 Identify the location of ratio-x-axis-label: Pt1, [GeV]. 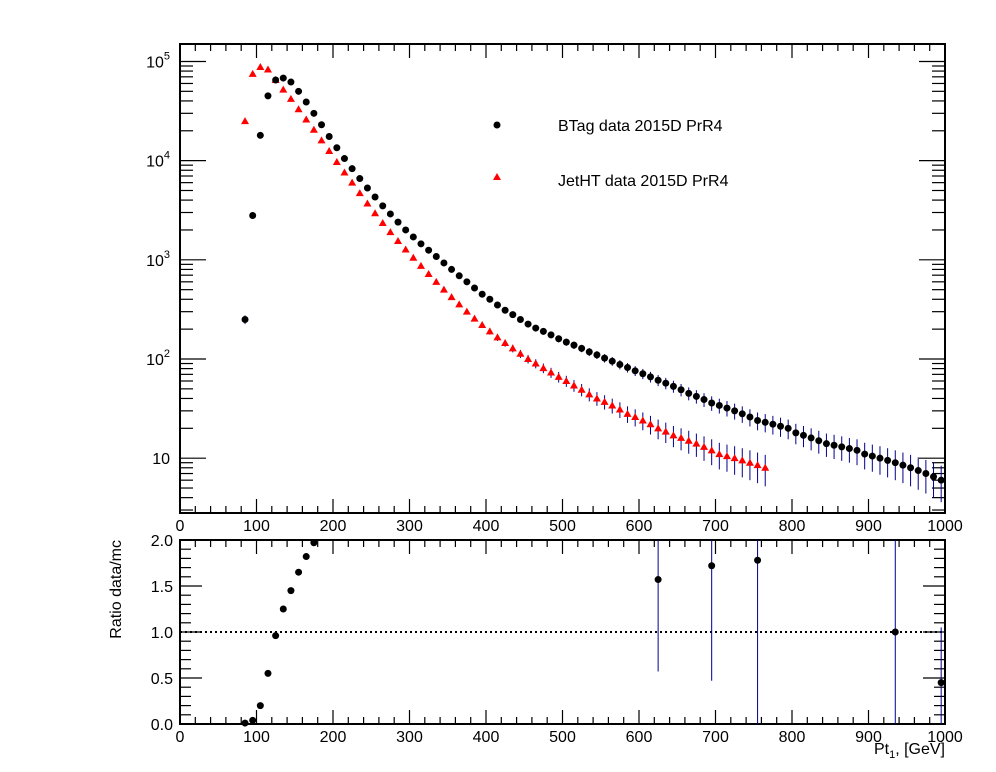
(909, 751).